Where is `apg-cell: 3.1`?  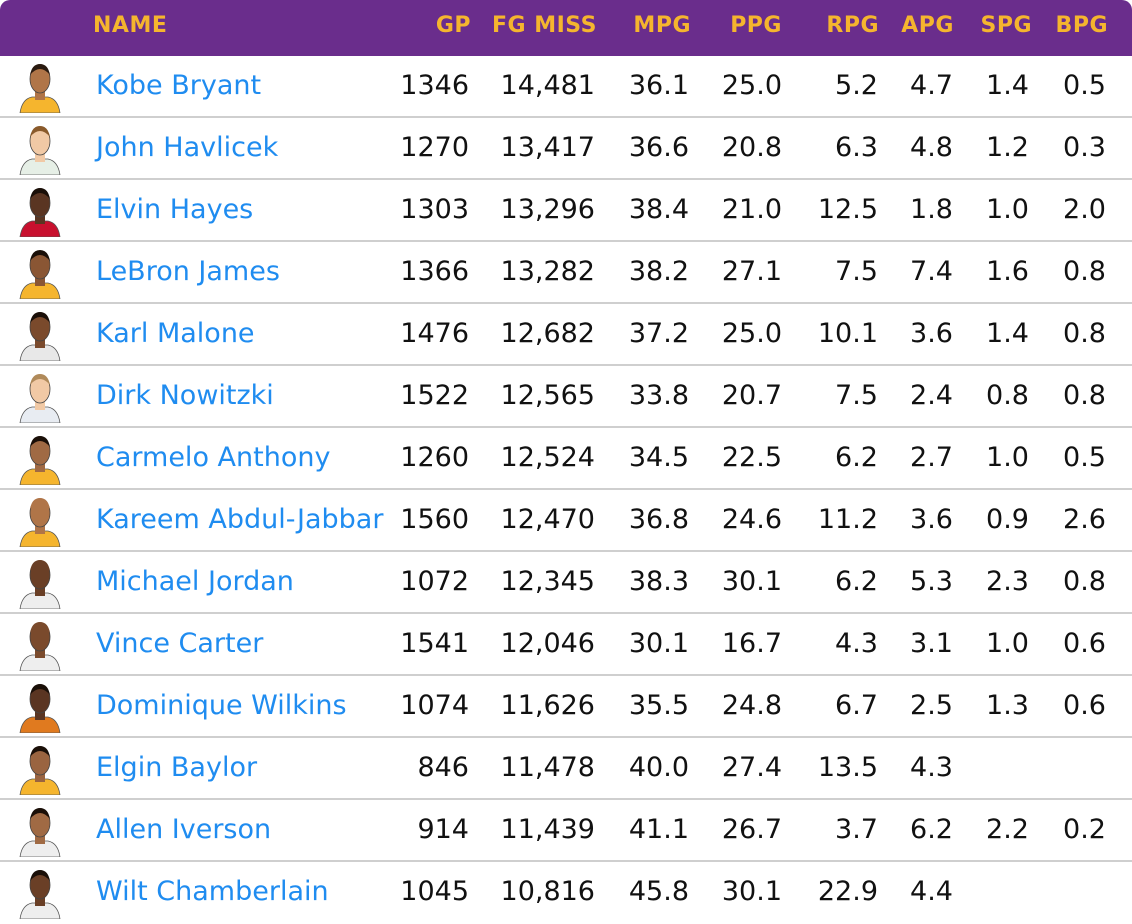 apg-cell: 3.1 is located at coordinates (931, 643).